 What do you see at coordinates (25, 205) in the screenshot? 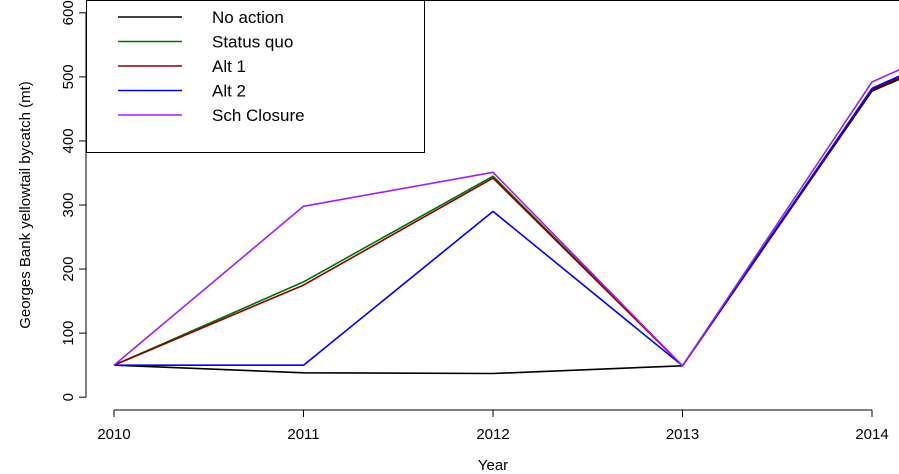
I see `y-axis-label: Georges Bank yellowtail bycatch (mt)` at bounding box center [25, 205].